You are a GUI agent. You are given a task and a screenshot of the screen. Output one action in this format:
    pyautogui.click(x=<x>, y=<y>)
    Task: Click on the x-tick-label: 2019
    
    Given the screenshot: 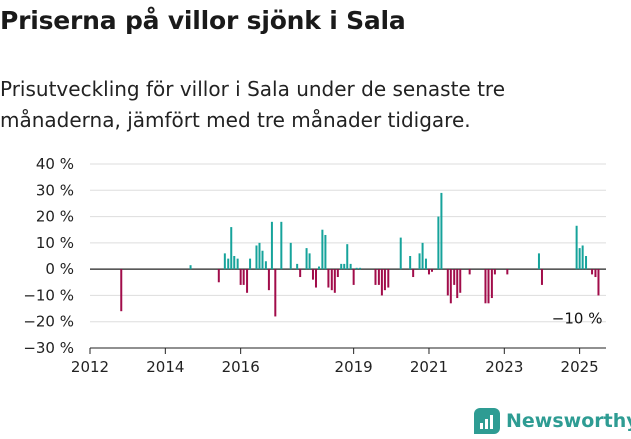 What is the action you would take?
    pyautogui.click(x=354, y=367)
    